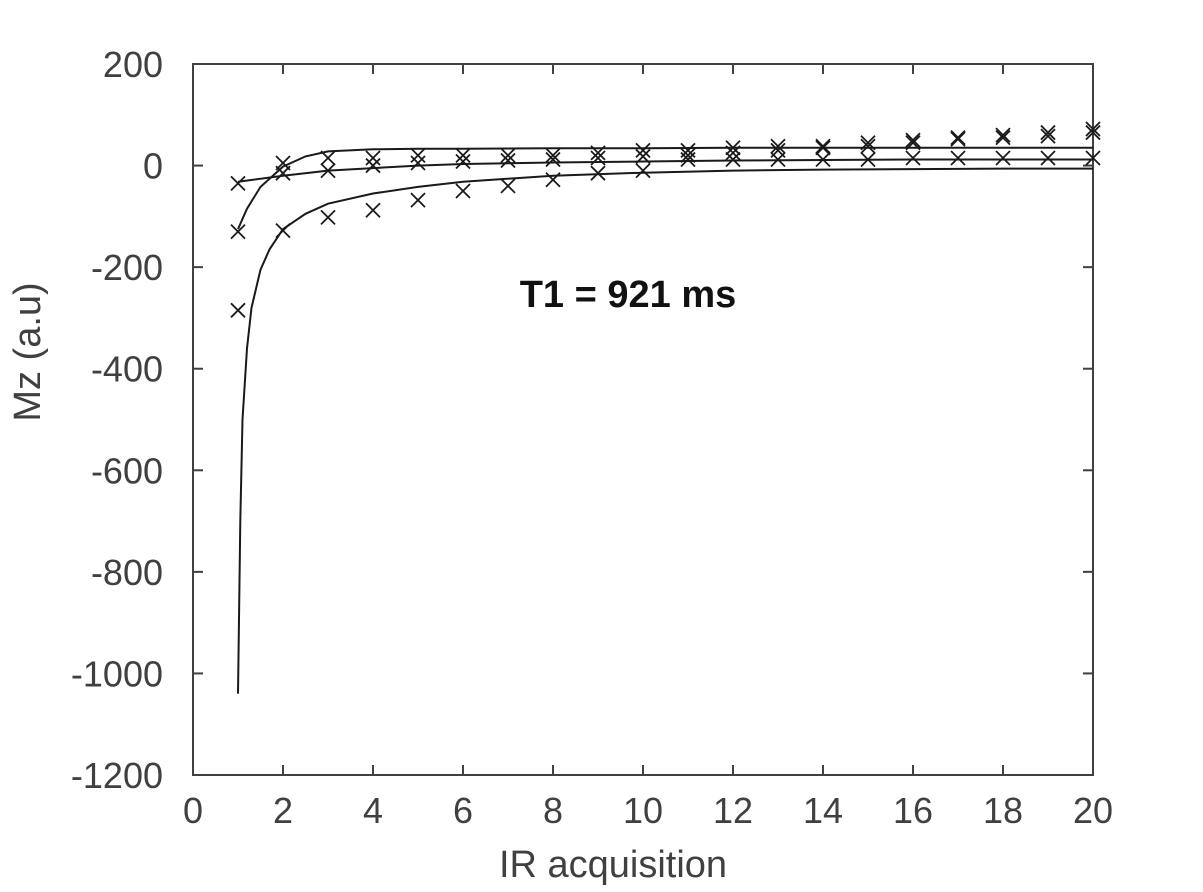 Image resolution: width=1203 pixels, height=892 pixels. I want to click on y-tick-label: -400, so click(127, 369).